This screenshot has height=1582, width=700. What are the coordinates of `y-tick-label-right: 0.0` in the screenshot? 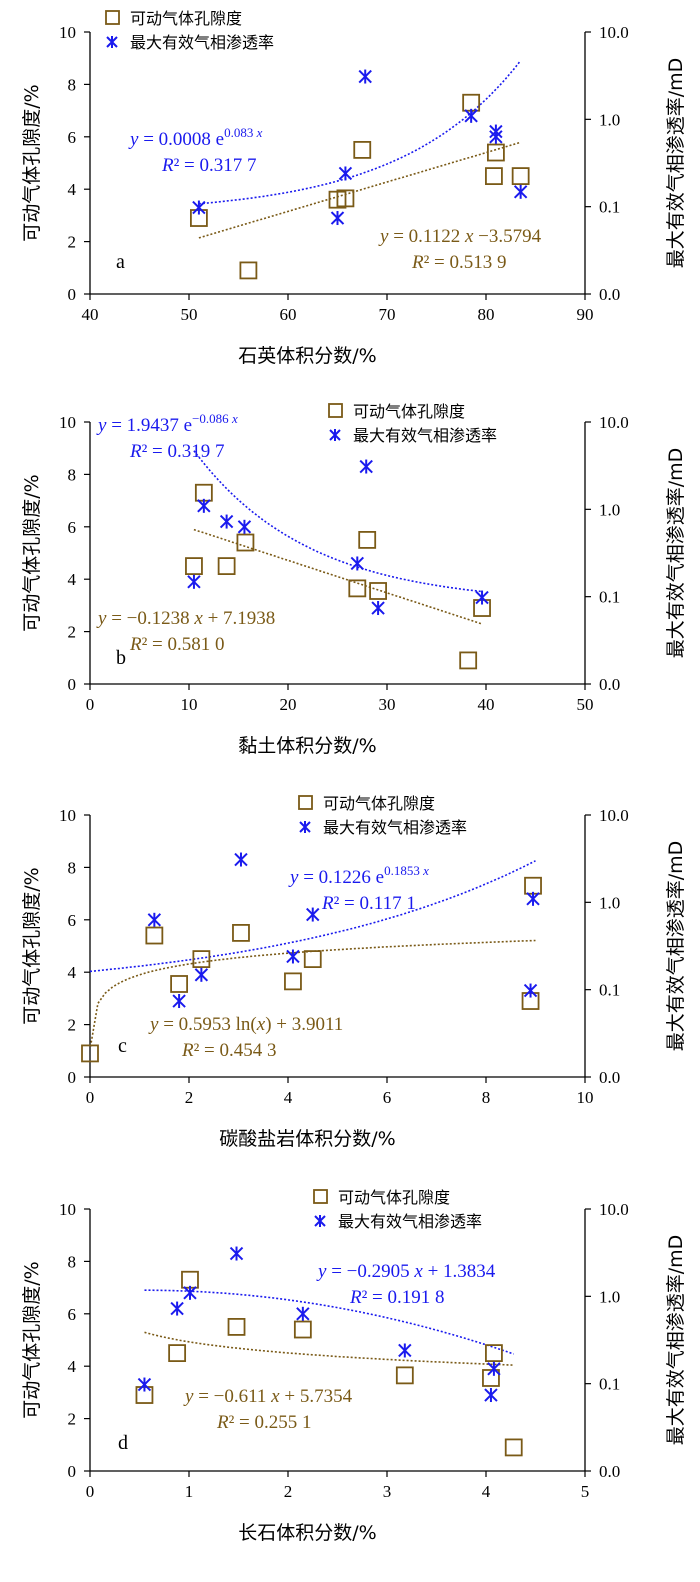 It's located at (609, 1077).